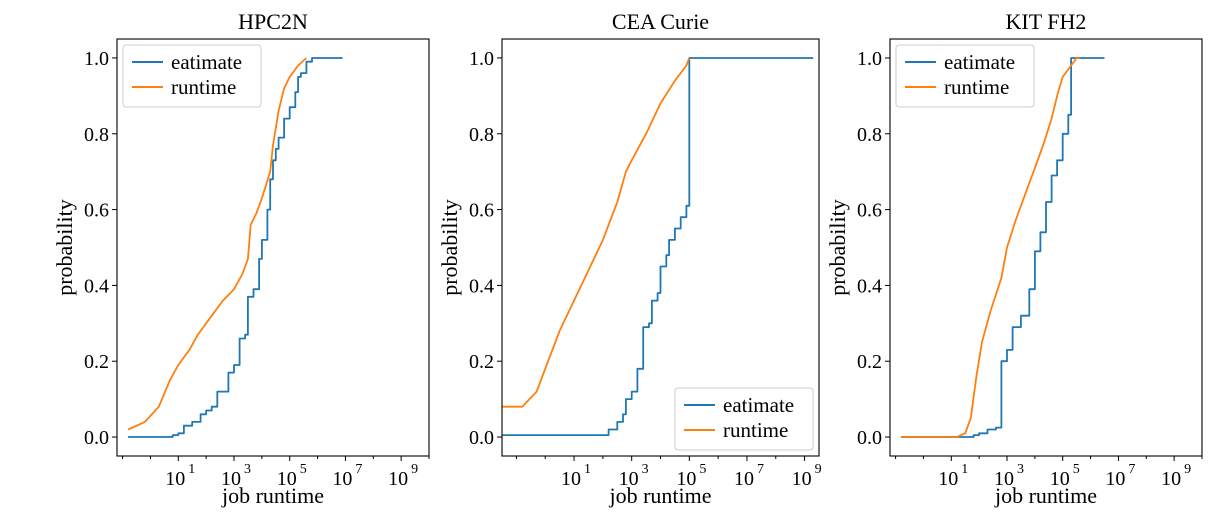 This screenshot has height=519, width=1230. What do you see at coordinates (1046, 21) in the screenshot?
I see `chart-title: KIT FH2` at bounding box center [1046, 21].